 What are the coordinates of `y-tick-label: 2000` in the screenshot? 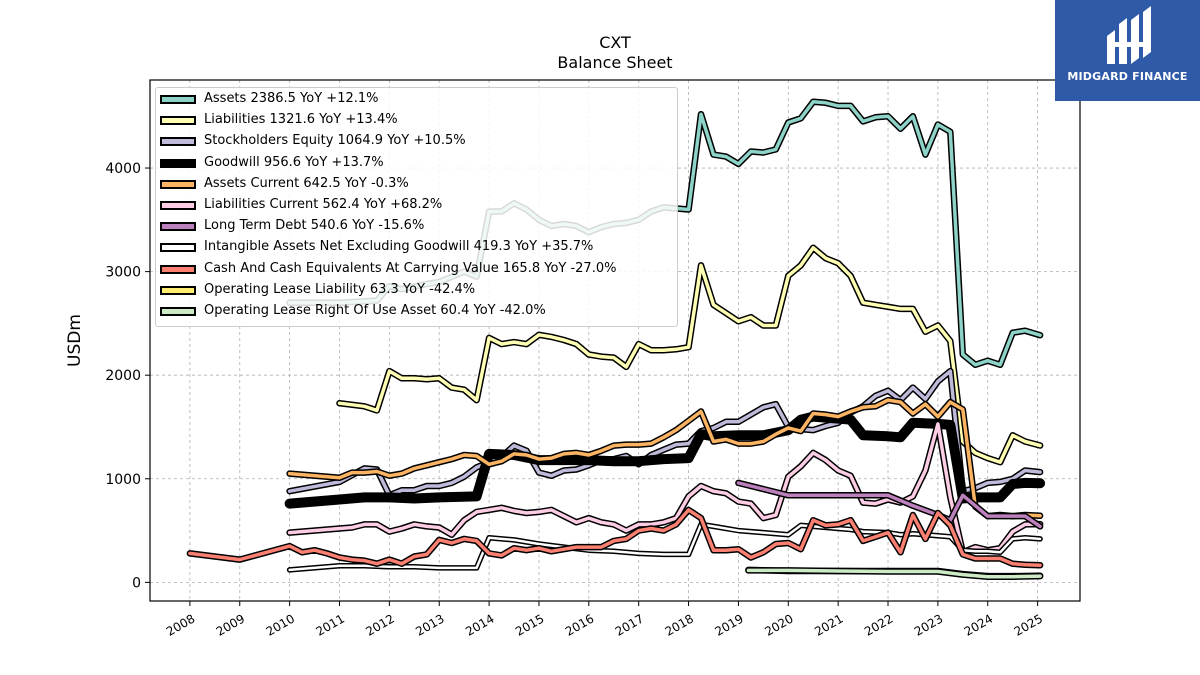 It's located at (123, 376).